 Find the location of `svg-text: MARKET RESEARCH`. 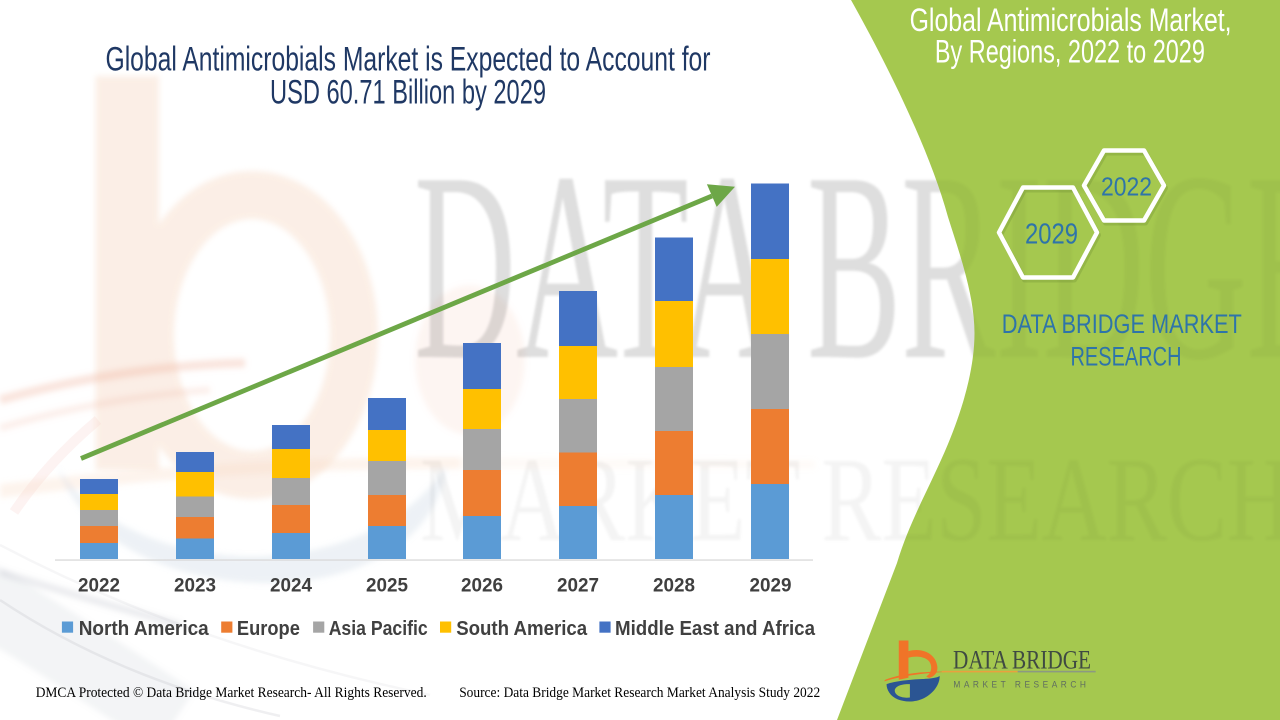

svg-text: MARKET RESEARCH is located at coordinates (1021, 685).